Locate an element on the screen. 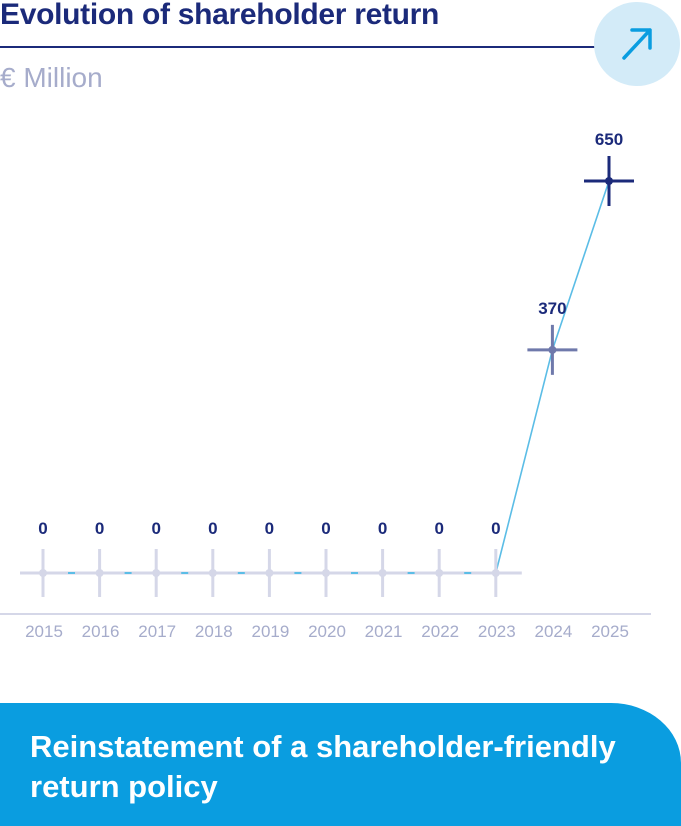 The width and height of the screenshot is (681, 826). series-line is located at coordinates (552, 377).